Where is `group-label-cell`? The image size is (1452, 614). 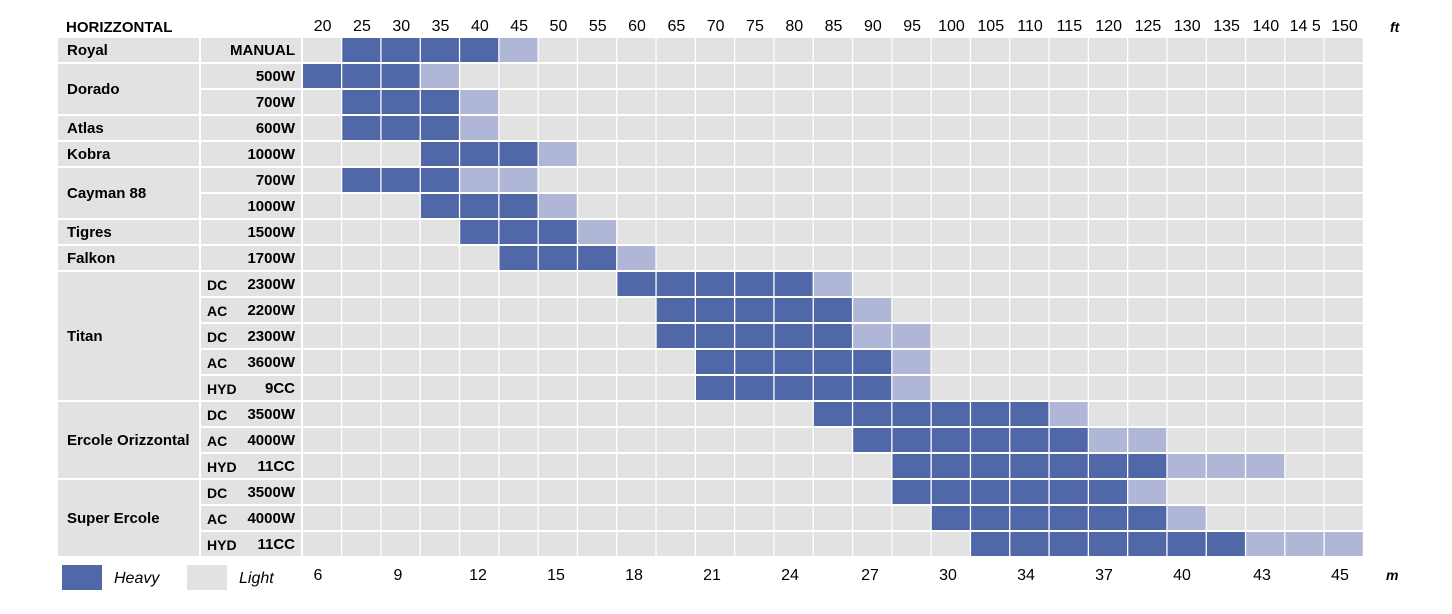 group-label-cell is located at coordinates (128, 154).